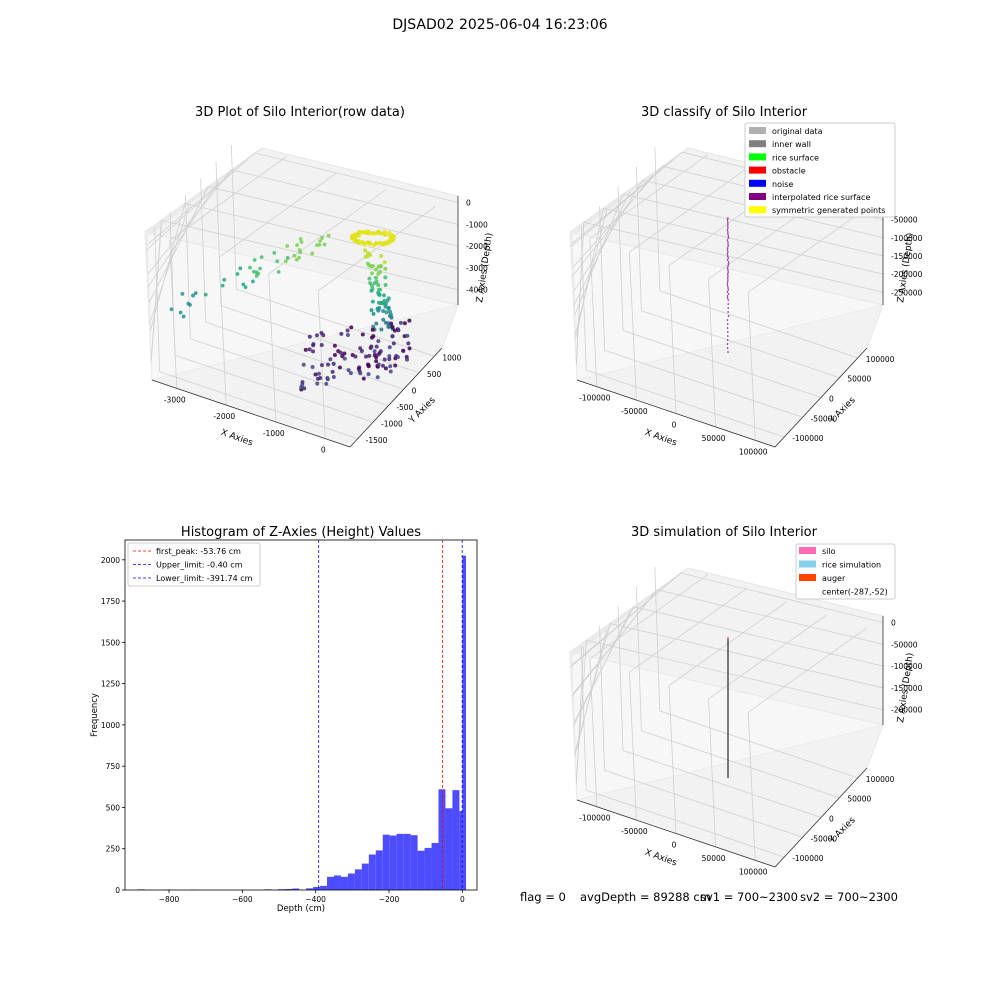 This screenshot has height=1000, width=1000. Describe the element at coordinates (791, 144) in the screenshot. I see `legend-label: inner wall` at that location.